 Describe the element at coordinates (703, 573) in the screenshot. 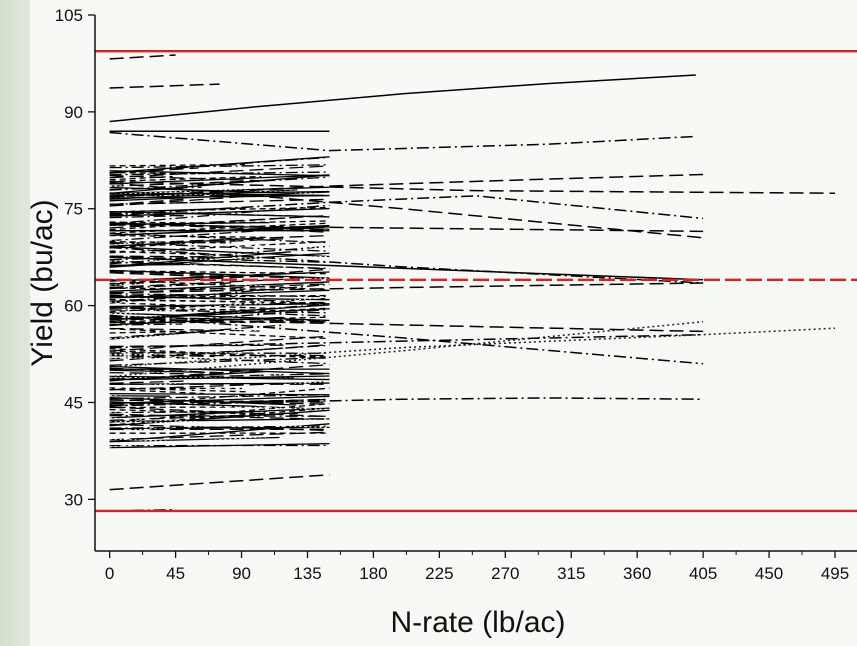

I see `x-tick-label: 405` at that location.